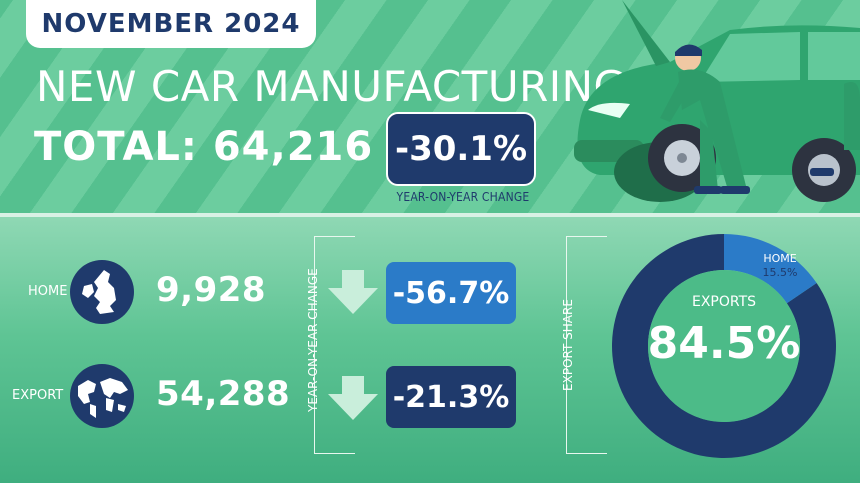  Describe the element at coordinates (586, 345) in the screenshot. I see `share-bracket` at that location.